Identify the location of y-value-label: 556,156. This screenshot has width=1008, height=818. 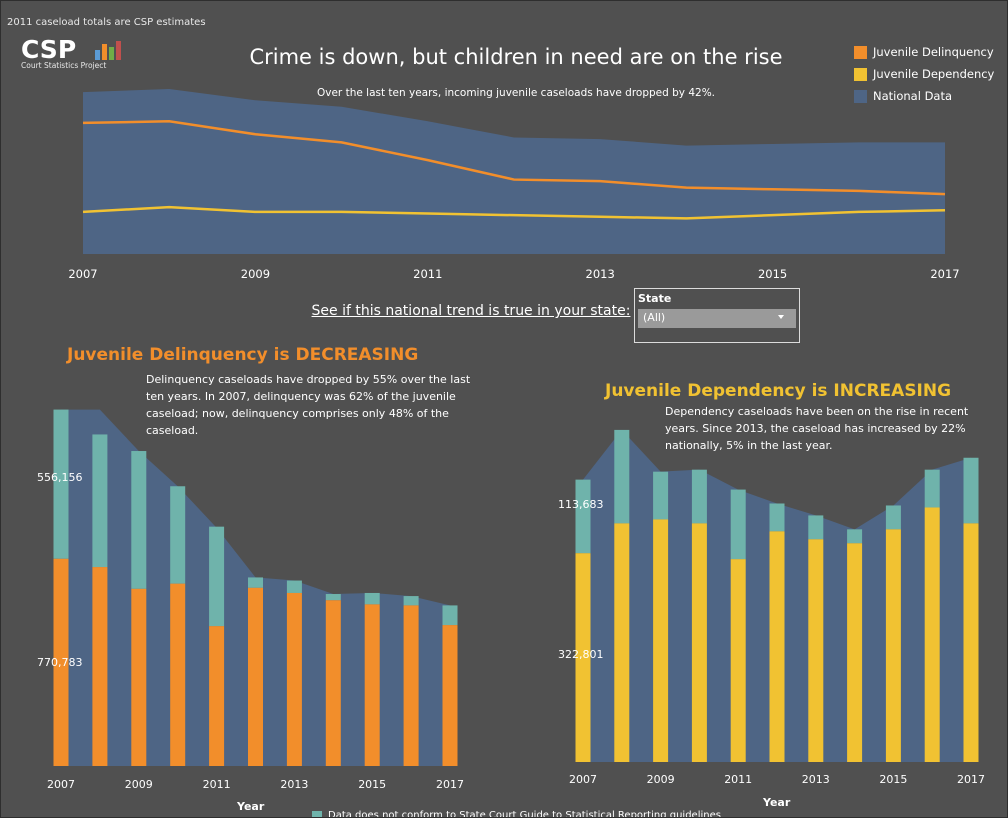
(60, 477).